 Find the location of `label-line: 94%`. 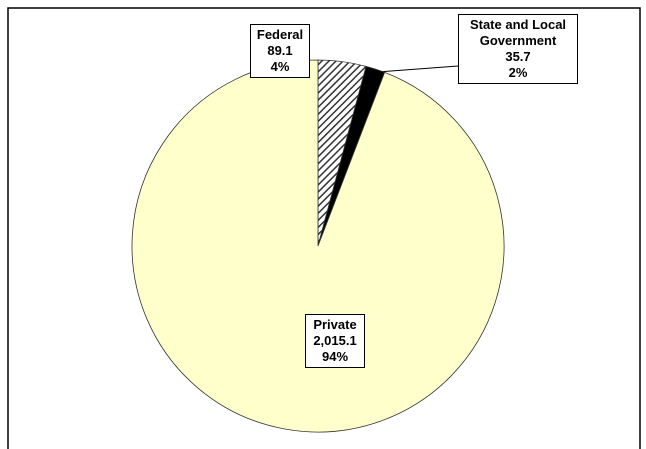

label-line: 94% is located at coordinates (335, 356).